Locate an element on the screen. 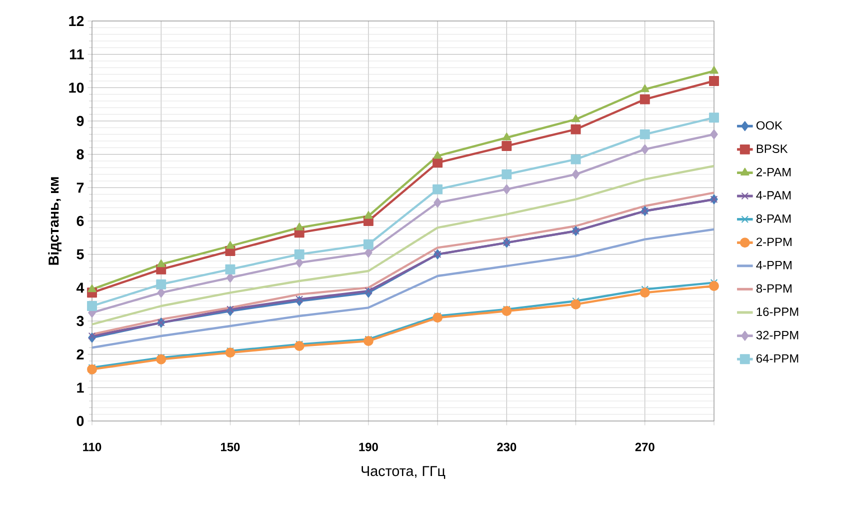 This screenshot has width=849, height=509. x-axis-title: Частота, ГГц is located at coordinates (404, 472).